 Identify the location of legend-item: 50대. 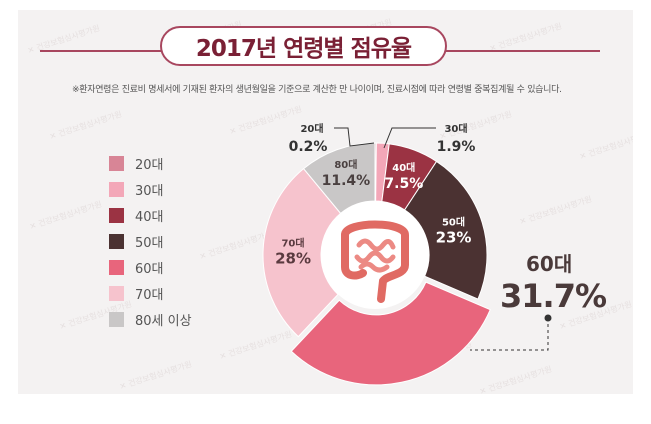
(150, 241).